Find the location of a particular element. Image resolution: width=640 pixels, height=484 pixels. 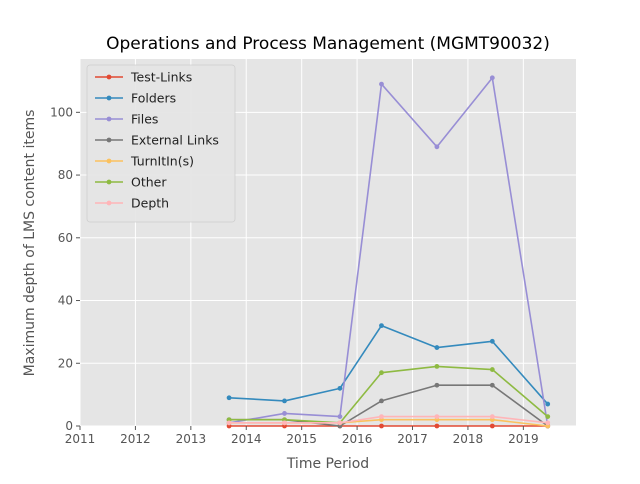

y-axis-label: Maximum depth of LMS content items is located at coordinates (30, 243).